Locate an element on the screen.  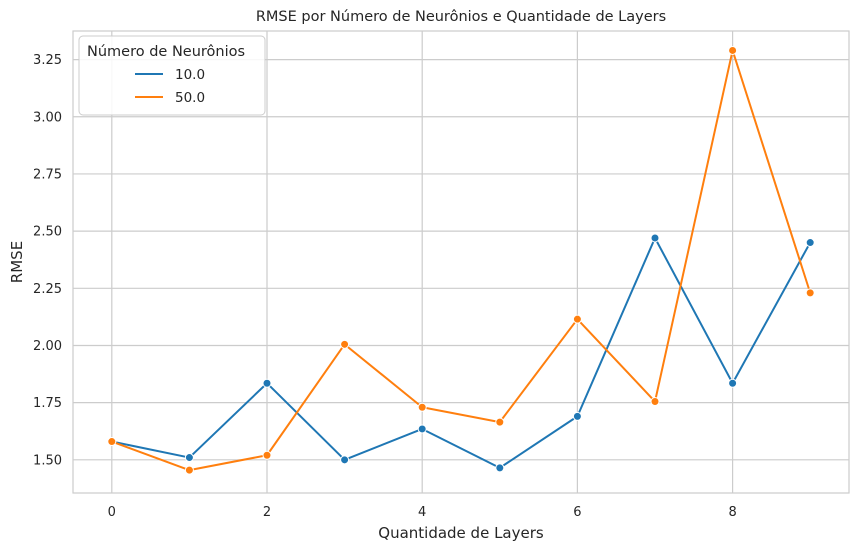
y-tick-label: 2.00 is located at coordinates (47, 346).